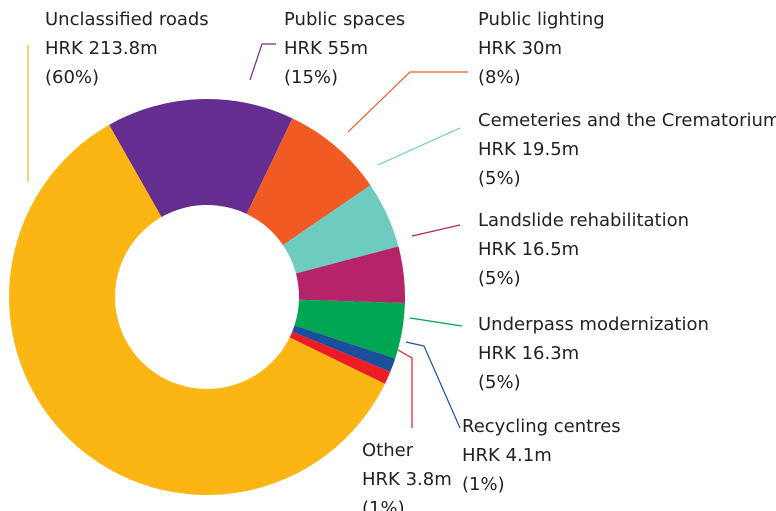 The height and width of the screenshot is (511, 776). Describe the element at coordinates (499, 77) in the screenshot. I see `slice-percent-label: (8%)` at that location.